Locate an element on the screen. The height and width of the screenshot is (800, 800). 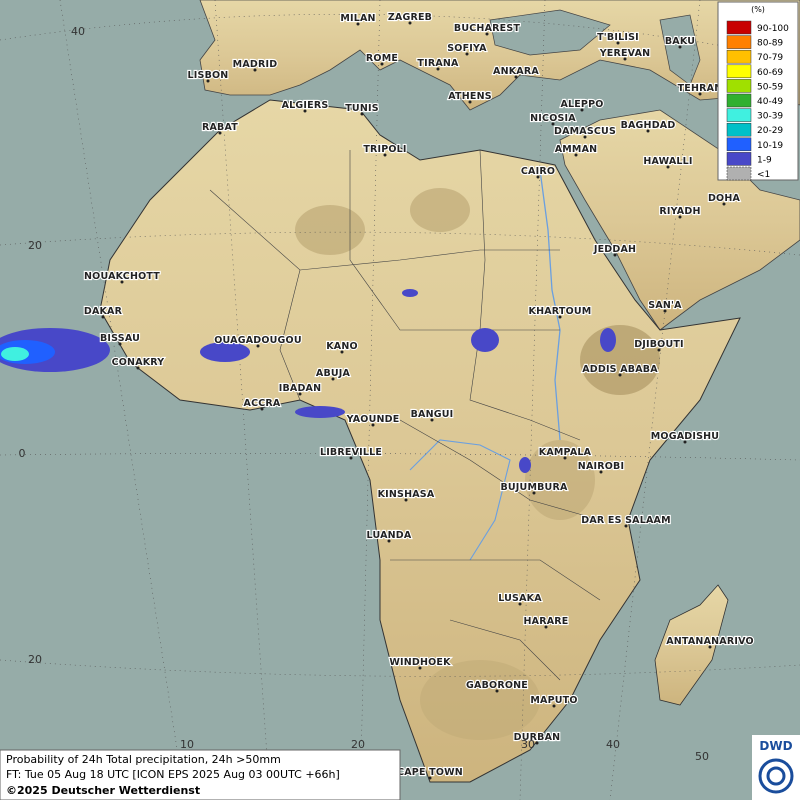
legend-label: 50-59 is located at coordinates (770, 87).